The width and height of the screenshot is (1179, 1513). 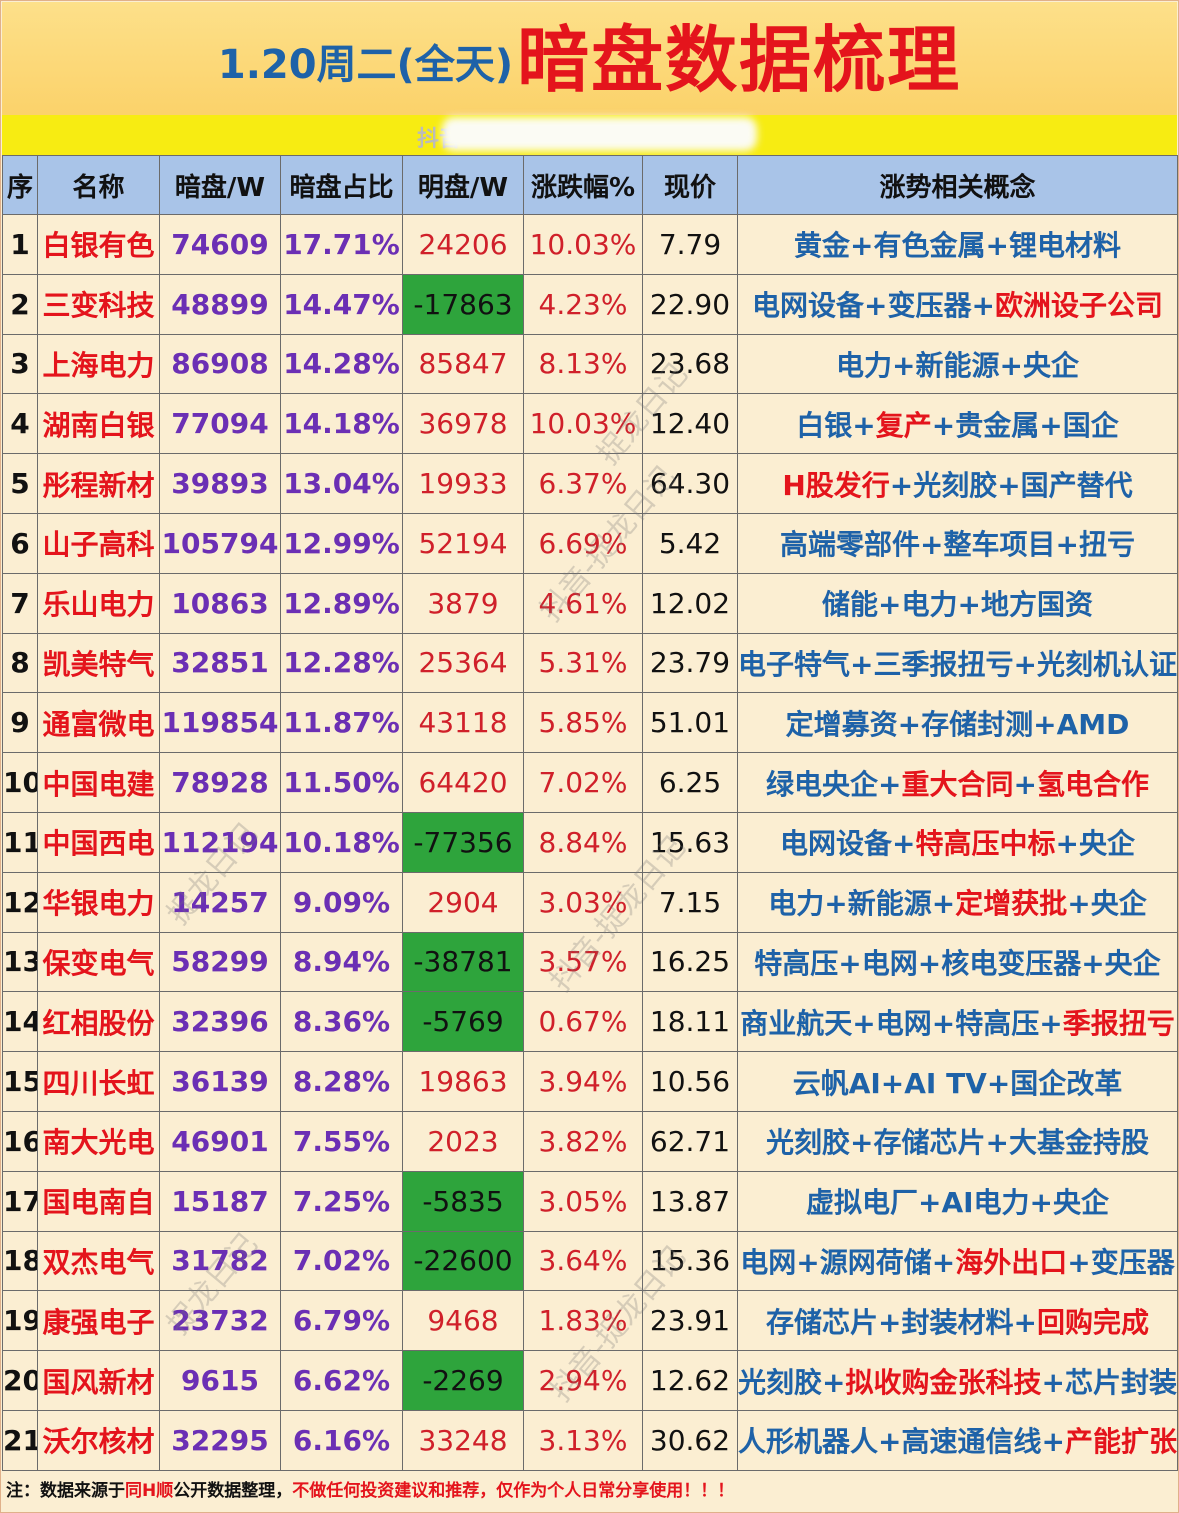 I want to click on dark-volume: 78928, so click(x=220, y=782).